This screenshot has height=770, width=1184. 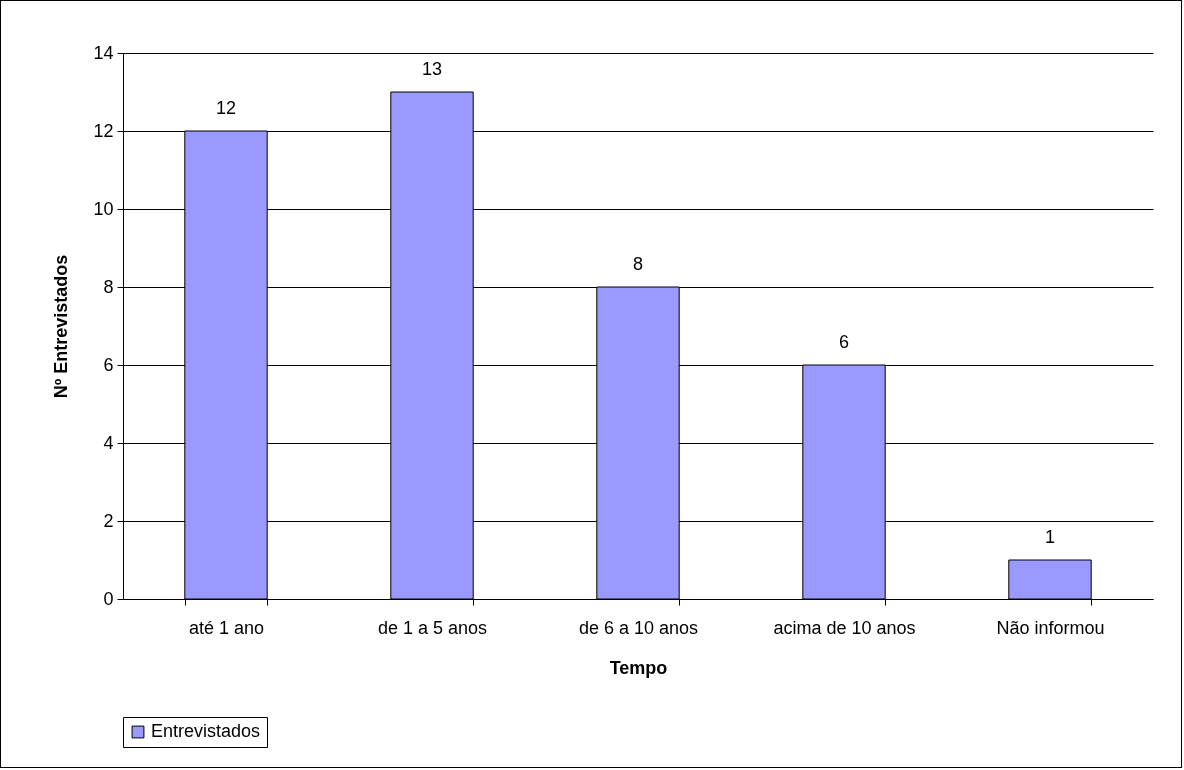 What do you see at coordinates (108, 442) in the screenshot?
I see `y-tick-label: 4` at bounding box center [108, 442].